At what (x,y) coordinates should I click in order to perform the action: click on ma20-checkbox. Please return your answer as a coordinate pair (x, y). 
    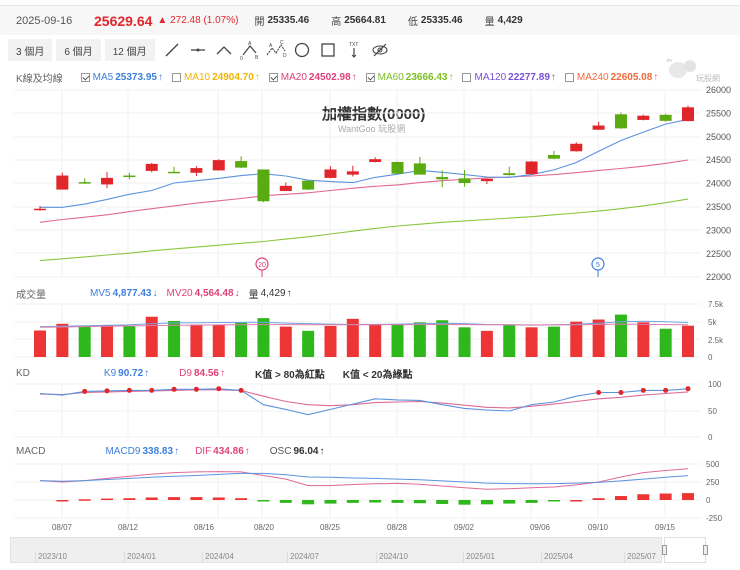
    Looking at the image, I should click on (273, 77).